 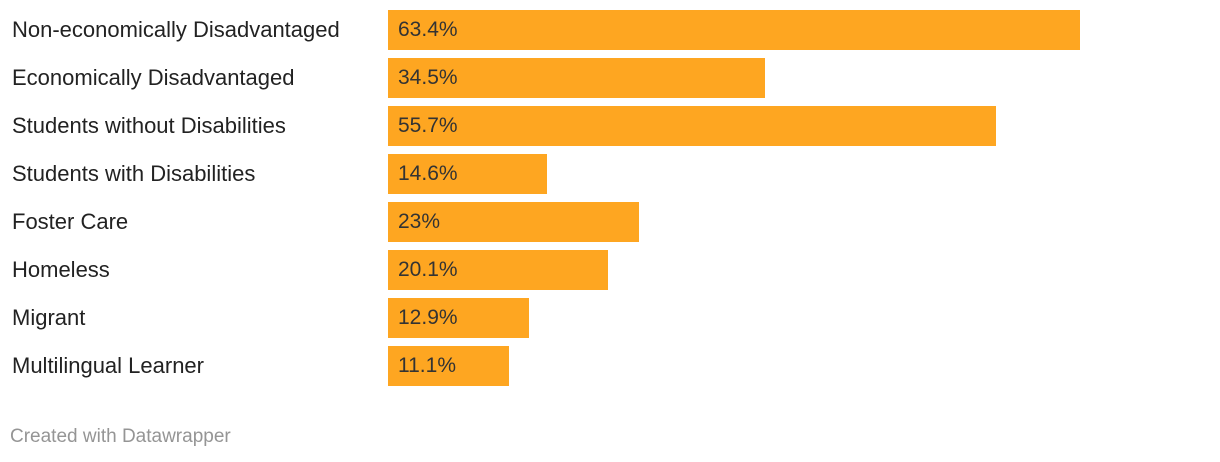 I want to click on value-label: 34.5%, so click(x=428, y=77).